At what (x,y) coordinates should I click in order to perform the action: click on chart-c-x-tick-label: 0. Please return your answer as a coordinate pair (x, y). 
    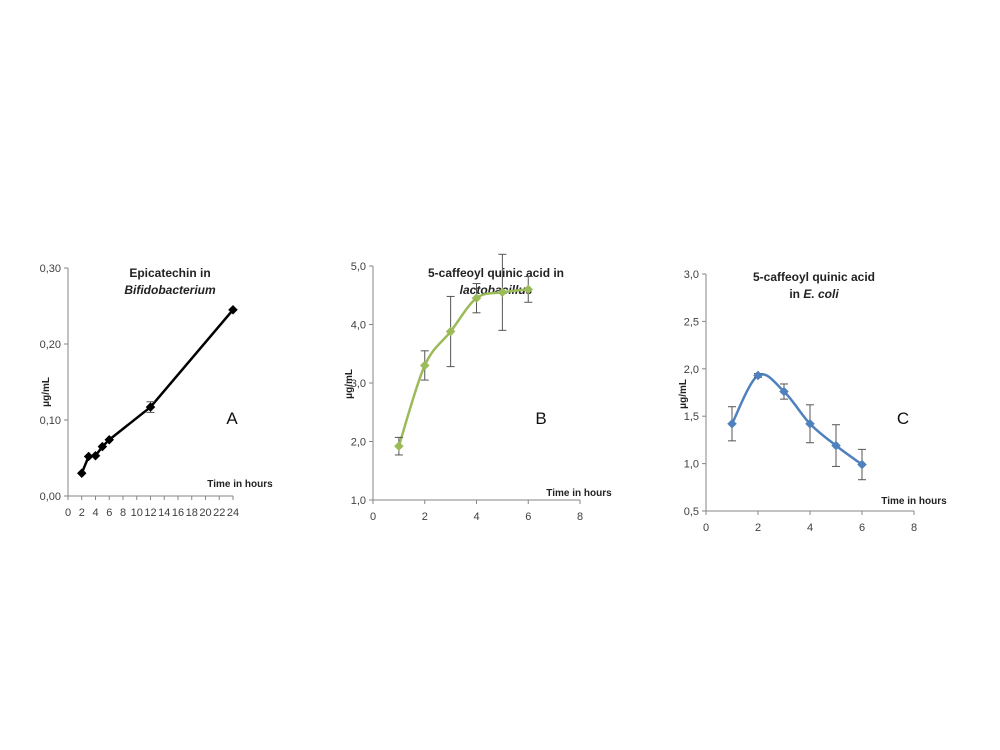
    Looking at the image, I should click on (706, 528).